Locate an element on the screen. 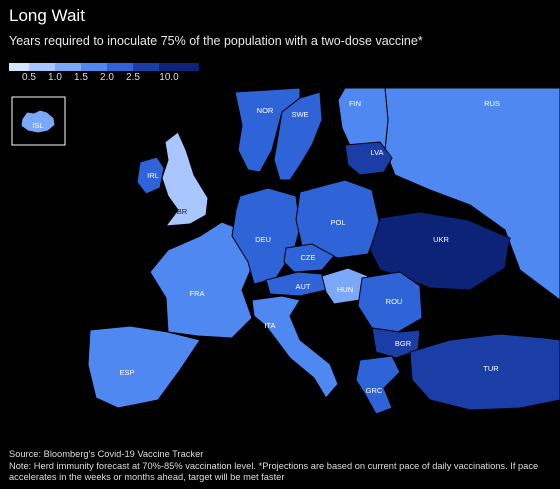  country-rou is located at coordinates (390, 302).